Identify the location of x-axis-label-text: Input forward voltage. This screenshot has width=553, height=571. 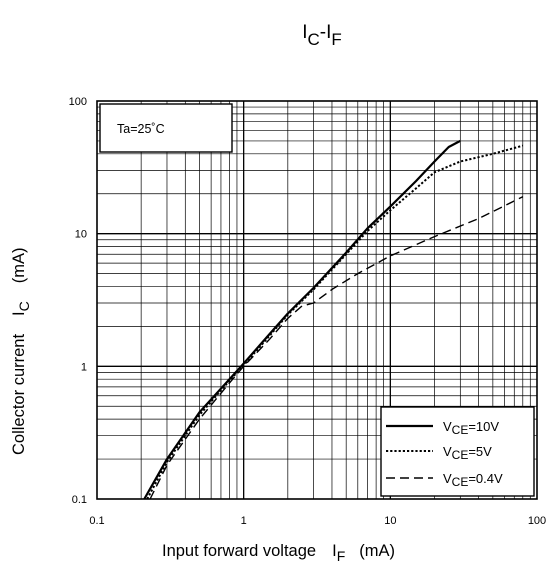
(239, 551).